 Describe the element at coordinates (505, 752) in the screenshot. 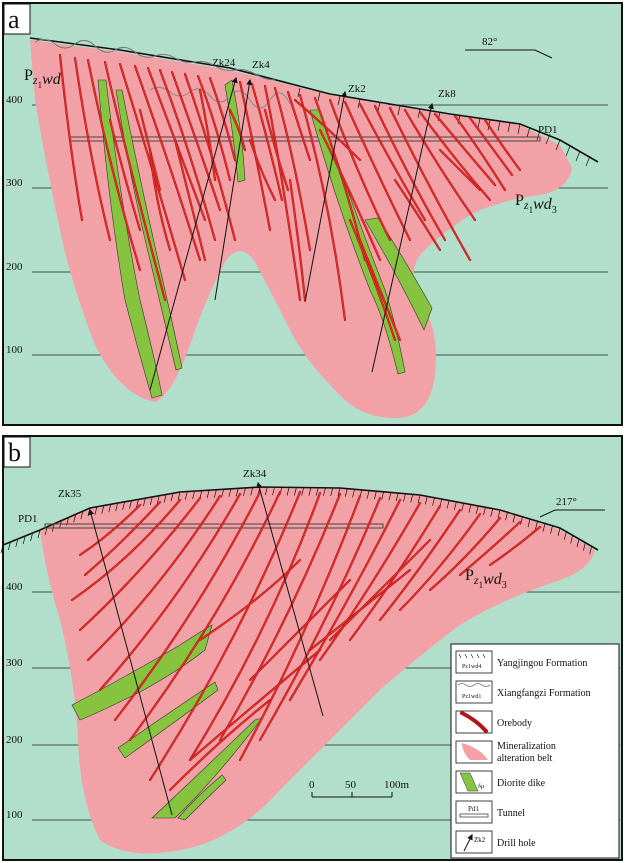

I see `legend-item-alteration: Mineralization alteration belt` at that location.